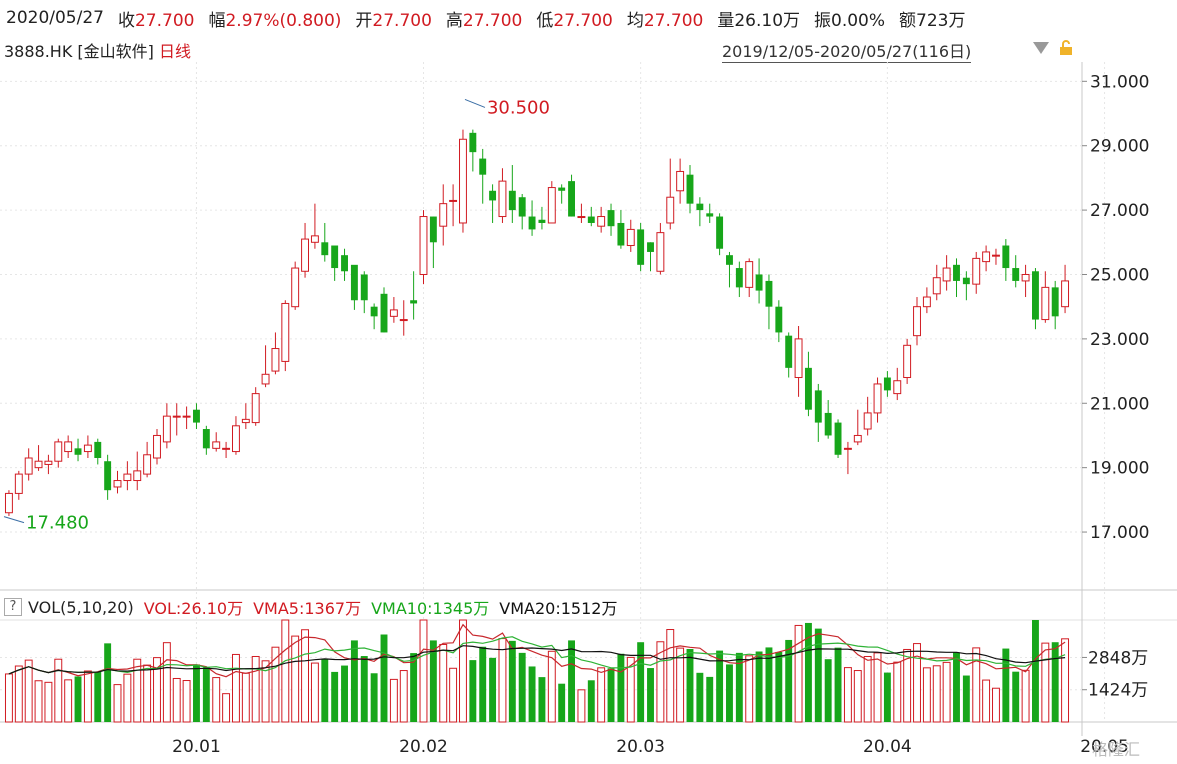 The height and width of the screenshot is (764, 1177). I want to click on x-tick-label: 20.02, so click(423, 747).